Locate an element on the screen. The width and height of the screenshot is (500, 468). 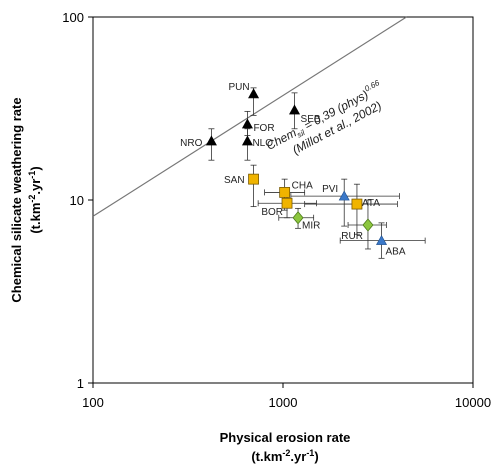
point-label-nlo: NLO is located at coordinates (262, 143).